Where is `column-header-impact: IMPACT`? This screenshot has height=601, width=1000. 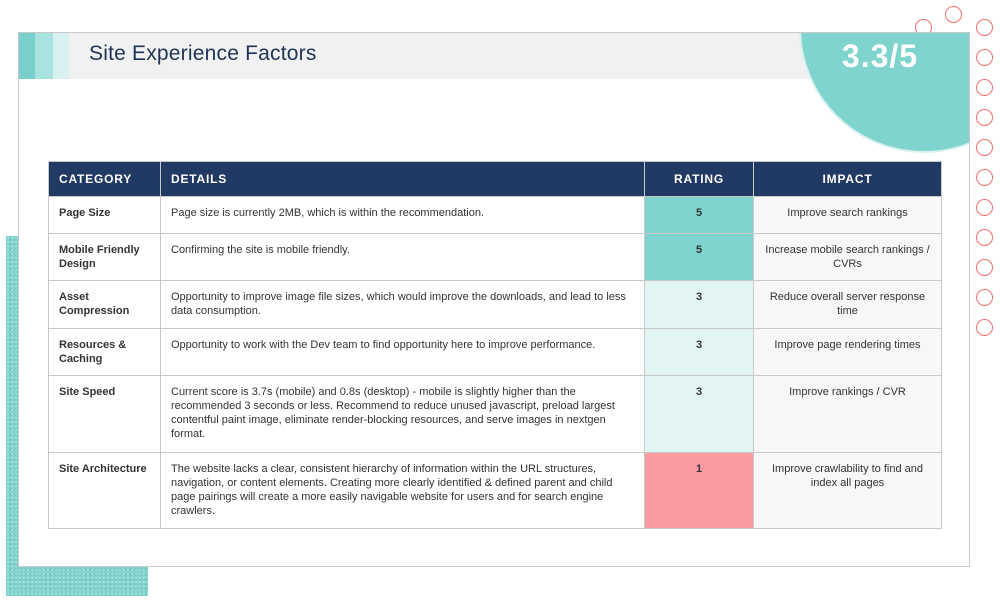
column-header-impact: IMPACT is located at coordinates (847, 179).